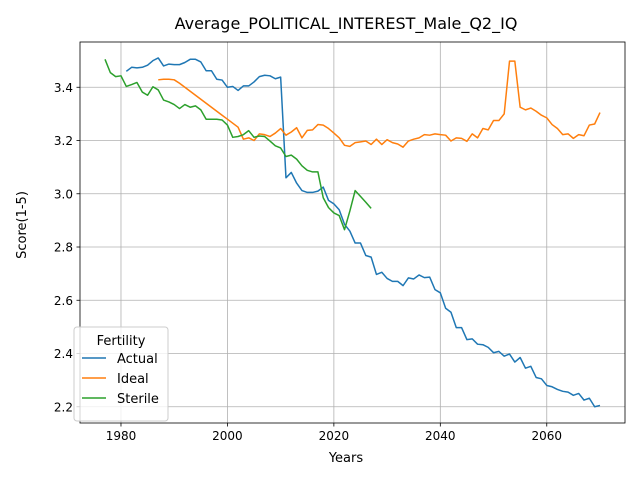 The height and width of the screenshot is (480, 640). Describe the element at coordinates (63, 194) in the screenshot. I see `y-tick-label: 3.0` at that location.